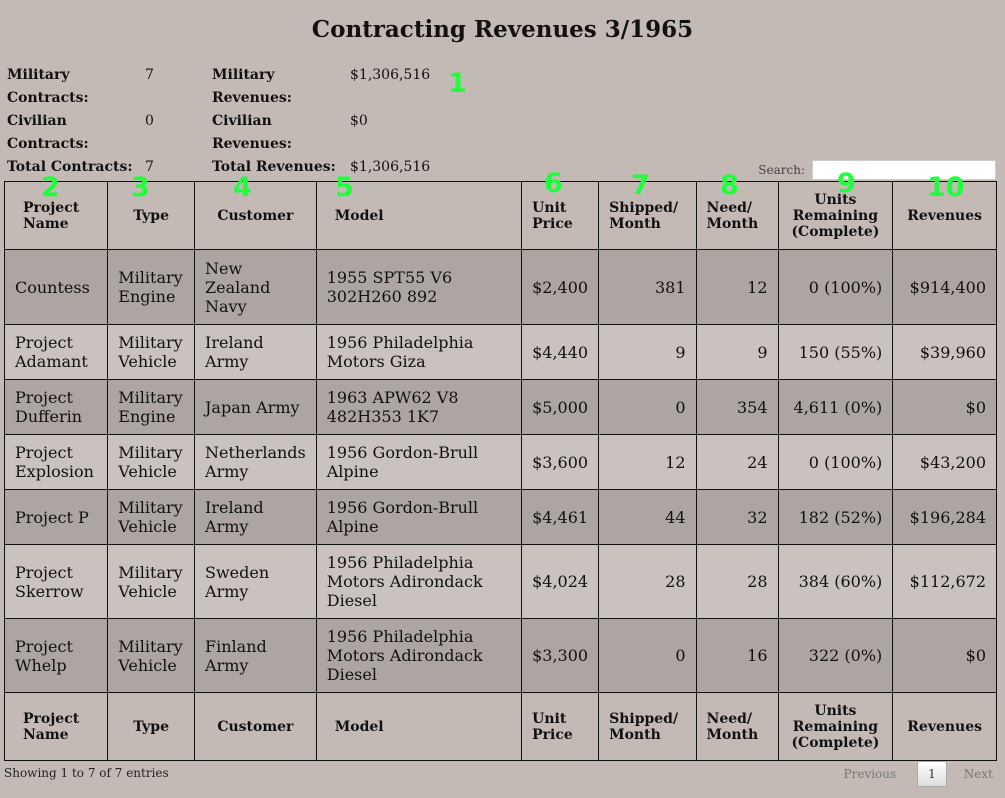 This screenshot has height=798, width=1005. Describe the element at coordinates (560, 407) in the screenshot. I see `table-cell: $5,000` at that location.